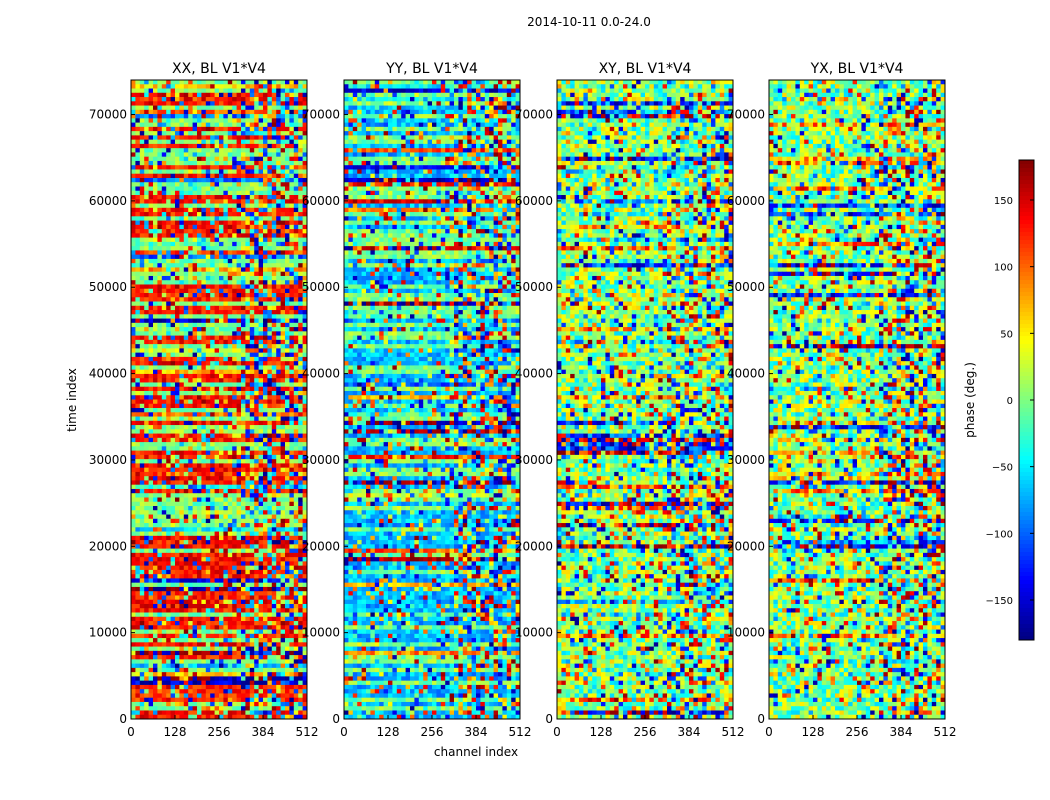 This screenshot has height=800, width=1050. What do you see at coordinates (1002, 468) in the screenshot?
I see `colorbar-tick-label: −50` at bounding box center [1002, 468].